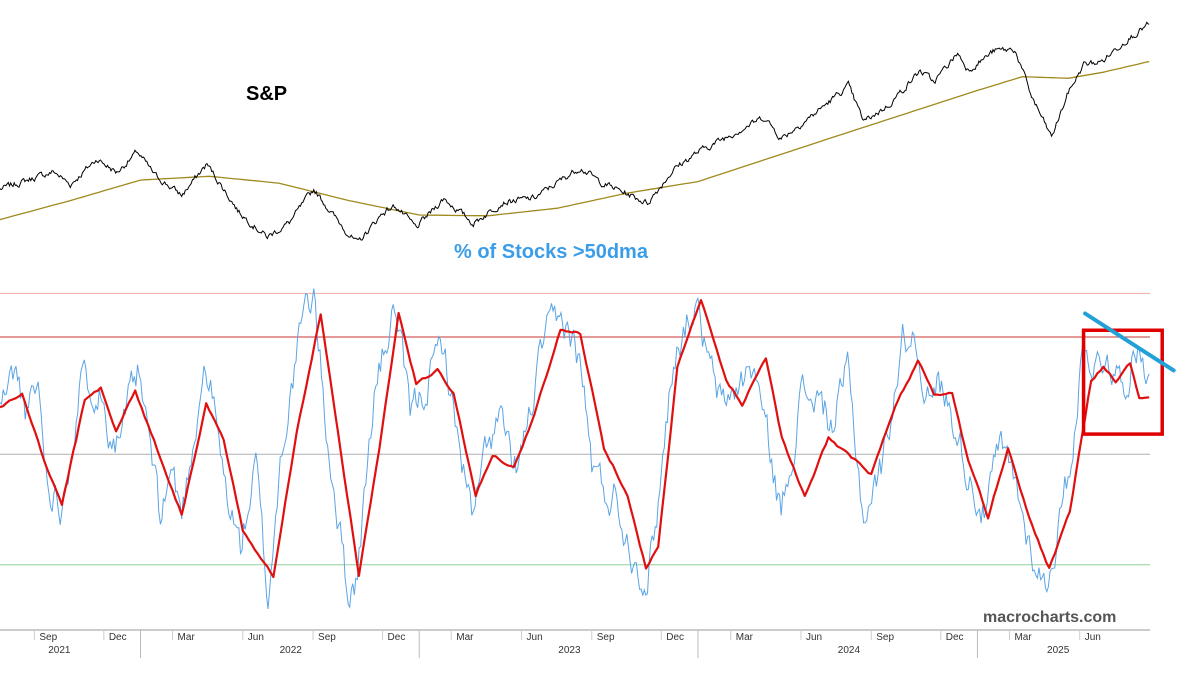  Describe the element at coordinates (849, 650) in the screenshot. I see `year-label: 2024` at that location.